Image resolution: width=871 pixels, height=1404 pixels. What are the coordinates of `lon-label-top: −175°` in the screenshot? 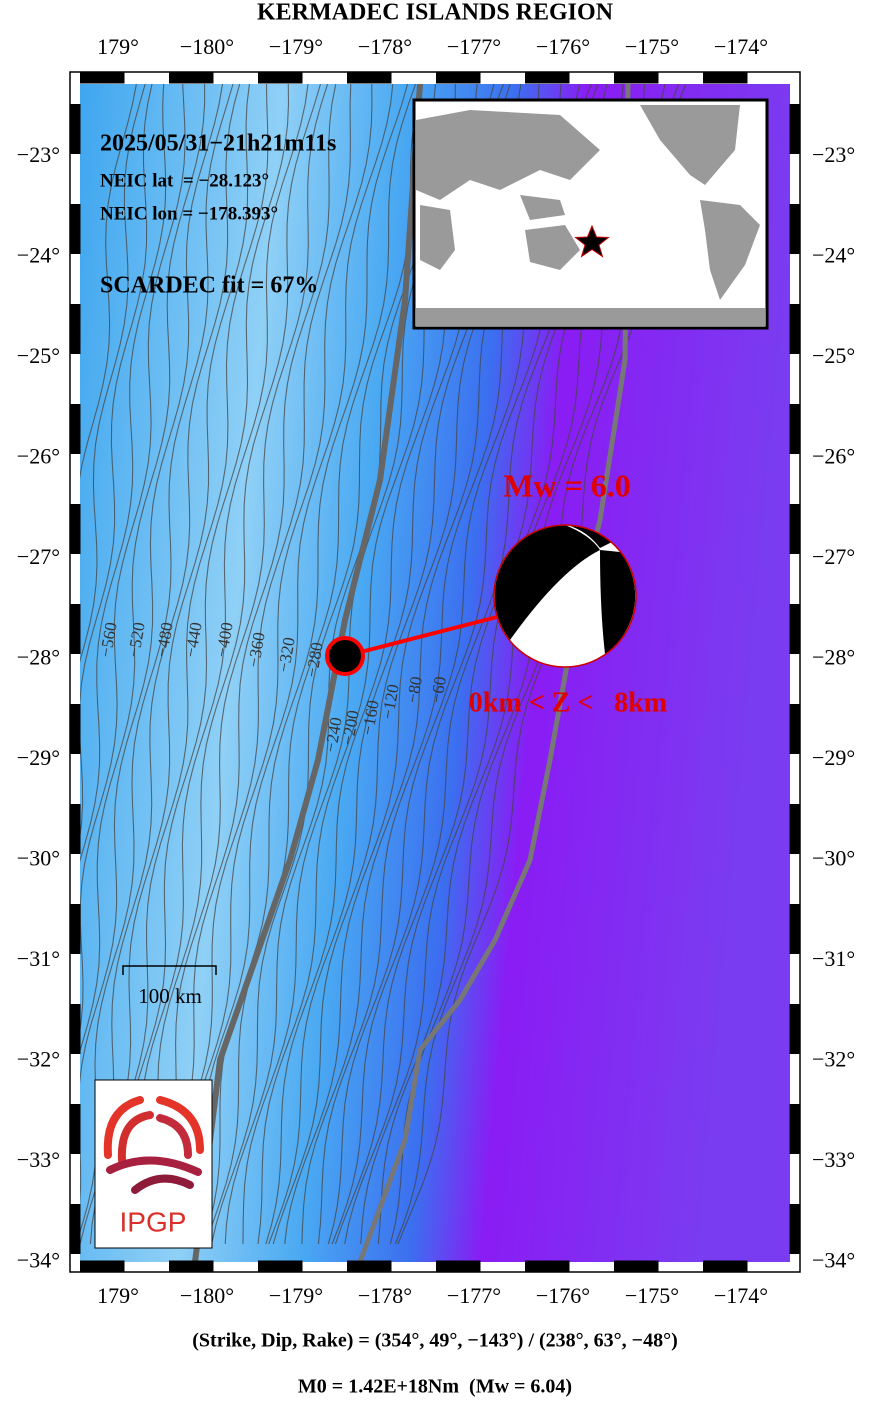 It's located at (652, 46).